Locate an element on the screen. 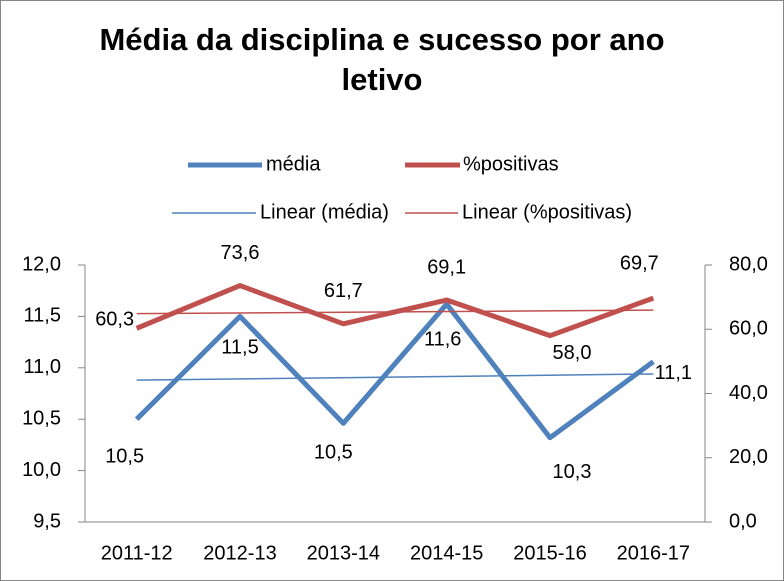 The image size is (784, 581). legend-label: média is located at coordinates (293, 164).